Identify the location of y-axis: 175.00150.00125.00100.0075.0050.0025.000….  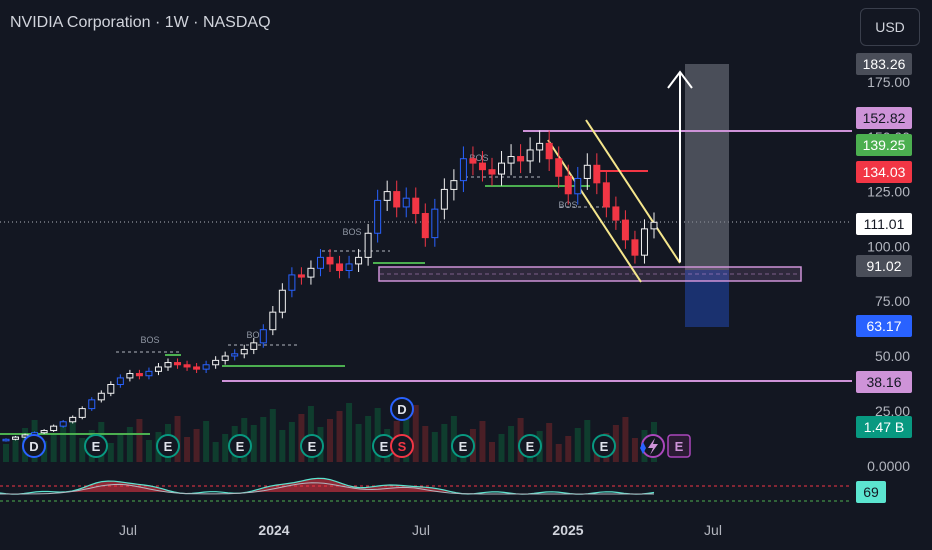
(888, 274).